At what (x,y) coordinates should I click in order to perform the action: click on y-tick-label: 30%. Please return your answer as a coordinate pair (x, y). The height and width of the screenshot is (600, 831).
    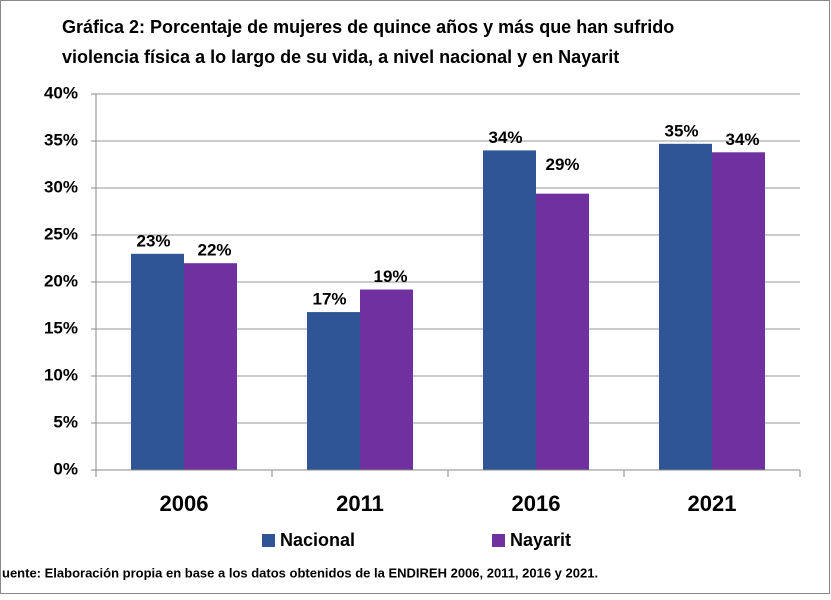
    Looking at the image, I should click on (61, 186).